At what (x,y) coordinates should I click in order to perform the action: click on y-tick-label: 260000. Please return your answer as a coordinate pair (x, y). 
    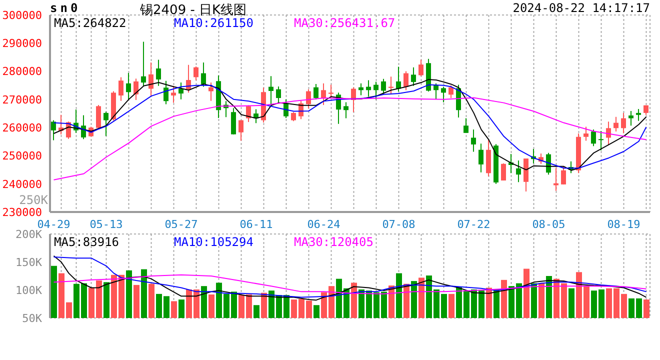
    Looking at the image, I should click on (22, 127).